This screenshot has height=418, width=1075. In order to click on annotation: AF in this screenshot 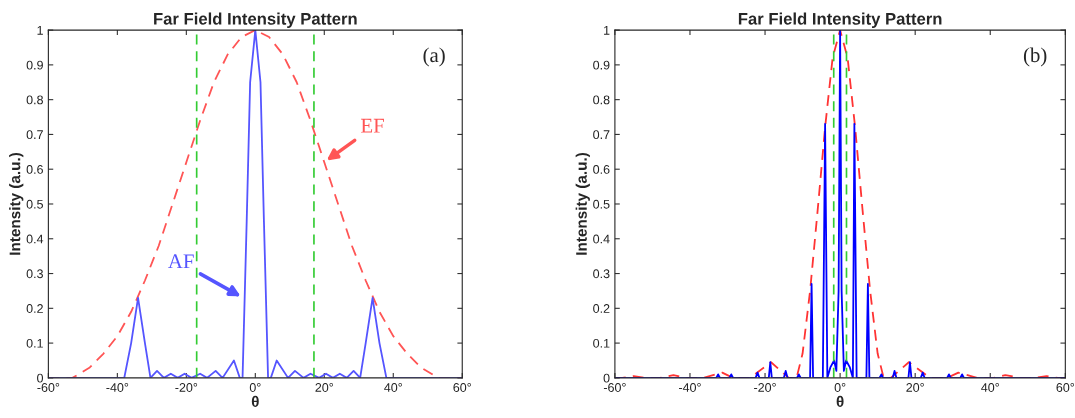, I will do `click(181, 261)`.